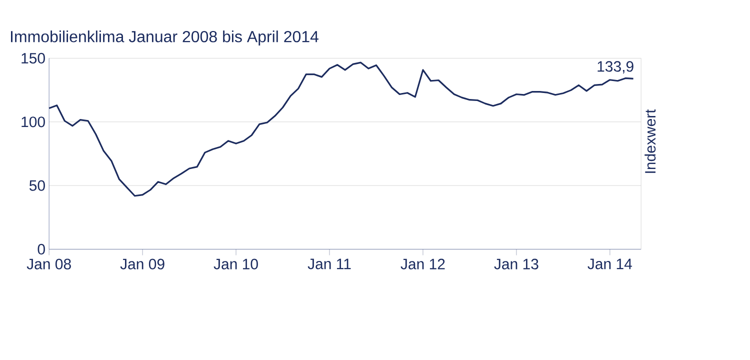 This screenshot has width=750, height=360. I want to click on y-axis-title: Indexwert, so click(650, 141).